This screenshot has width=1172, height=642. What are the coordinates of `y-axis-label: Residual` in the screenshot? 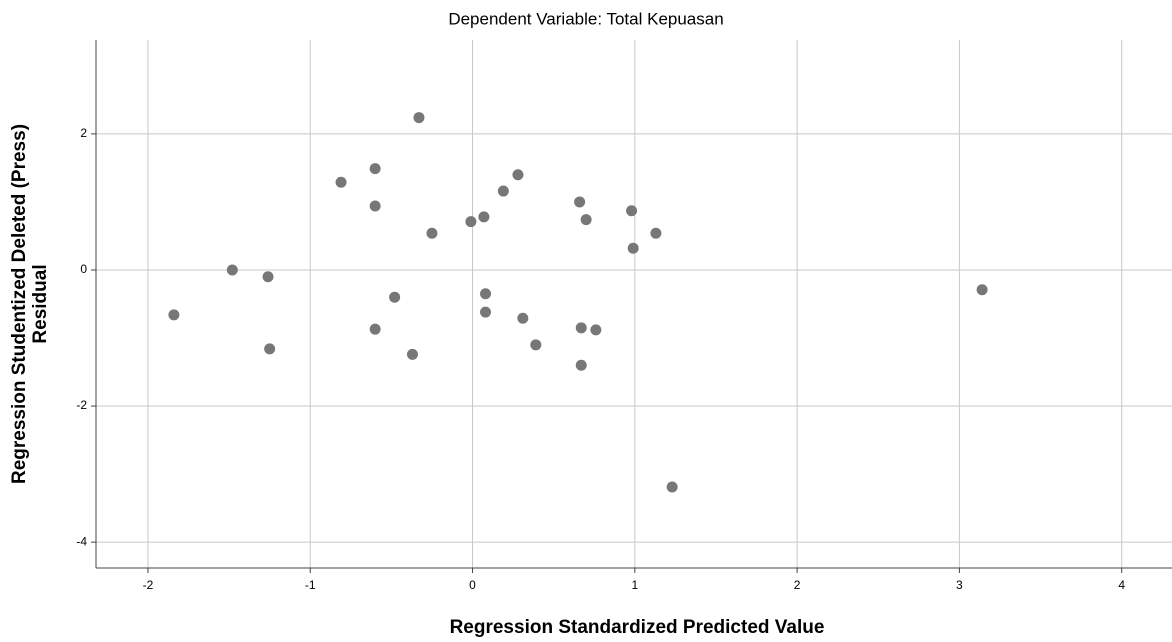 It's located at (40, 303).